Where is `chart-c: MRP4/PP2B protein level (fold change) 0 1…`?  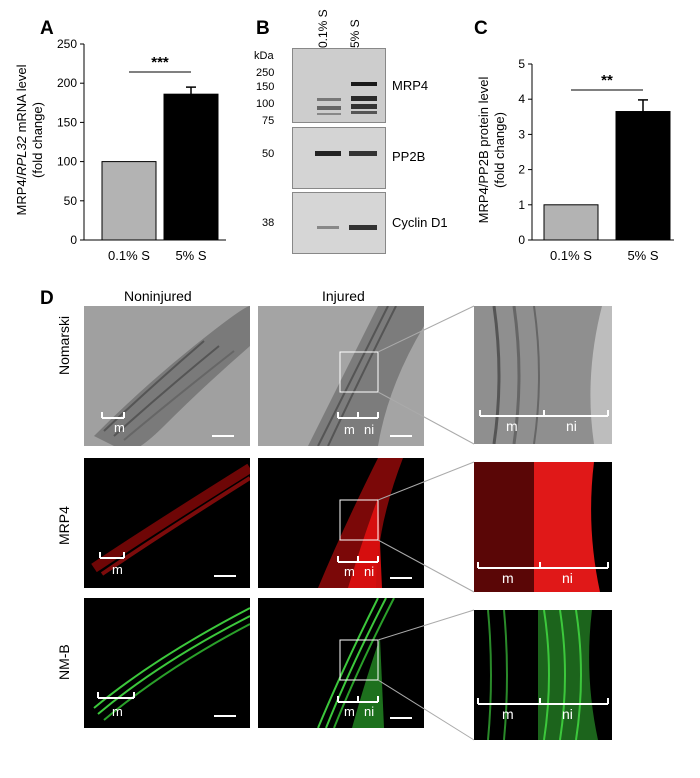 chart-c: MRP4/PP2B protein level (fold change) 0 1… is located at coordinates (575, 160).